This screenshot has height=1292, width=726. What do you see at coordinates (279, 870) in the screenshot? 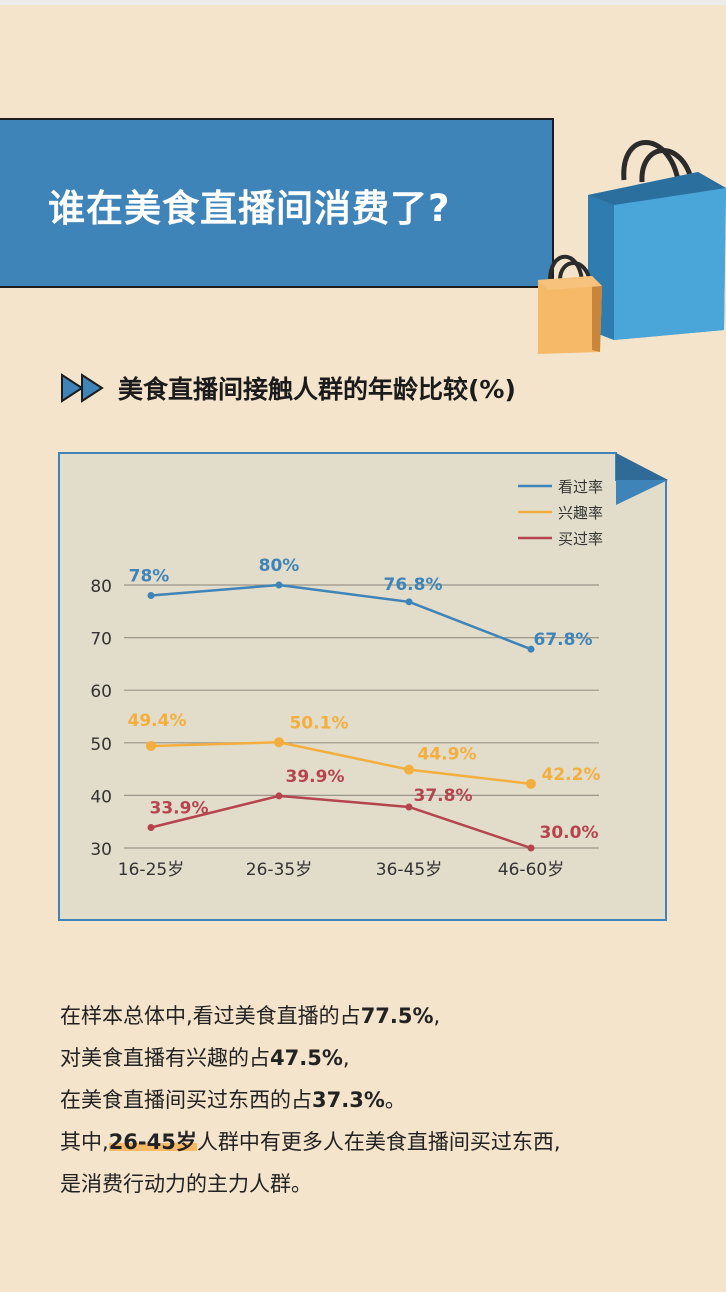
I see `x-tick-label: 26-35岁` at bounding box center [279, 870].